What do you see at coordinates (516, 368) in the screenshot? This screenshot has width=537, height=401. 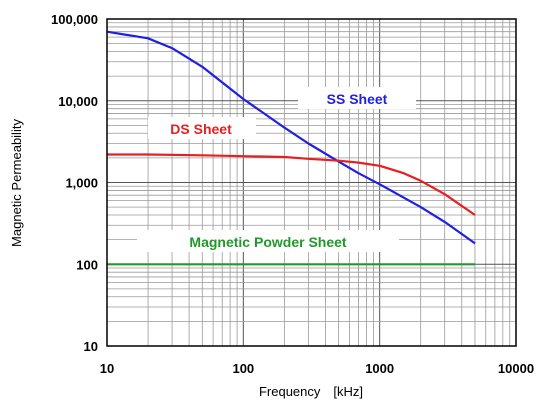 I see `x-tick-label: 10000` at bounding box center [516, 368].